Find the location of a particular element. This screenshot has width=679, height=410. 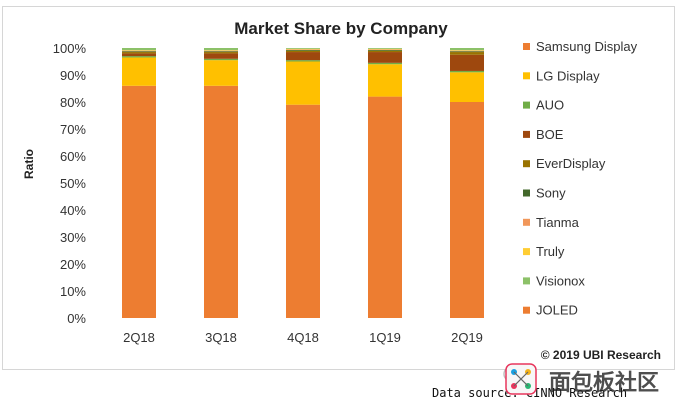

bar-segment-auo-3q18 is located at coordinates (221, 59).